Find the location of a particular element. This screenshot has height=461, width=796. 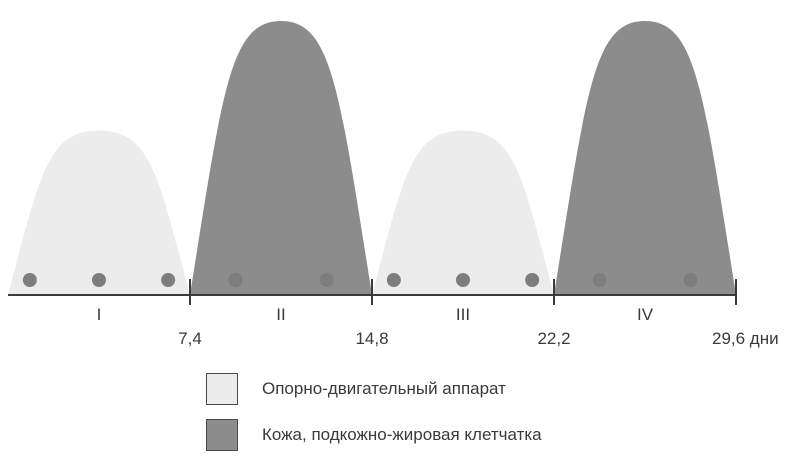

phase-label: I is located at coordinates (99, 314).